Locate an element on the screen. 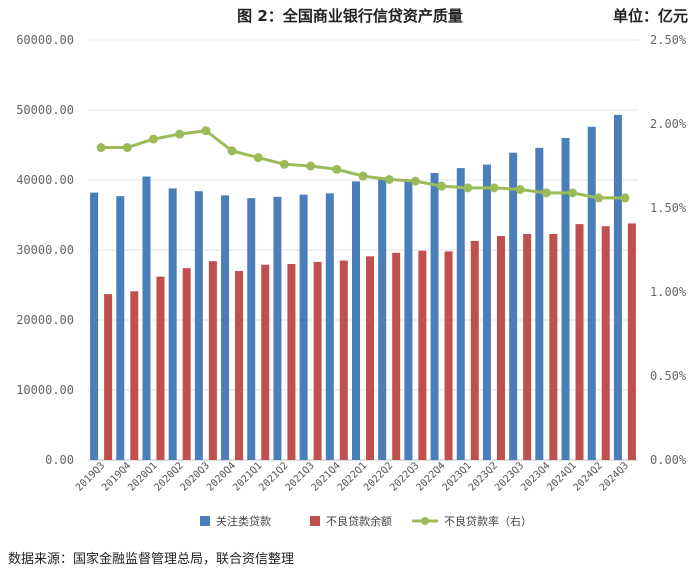  legend: 关注类贷款 不良贷款余额 不良贷款率（右） is located at coordinates (366, 521).